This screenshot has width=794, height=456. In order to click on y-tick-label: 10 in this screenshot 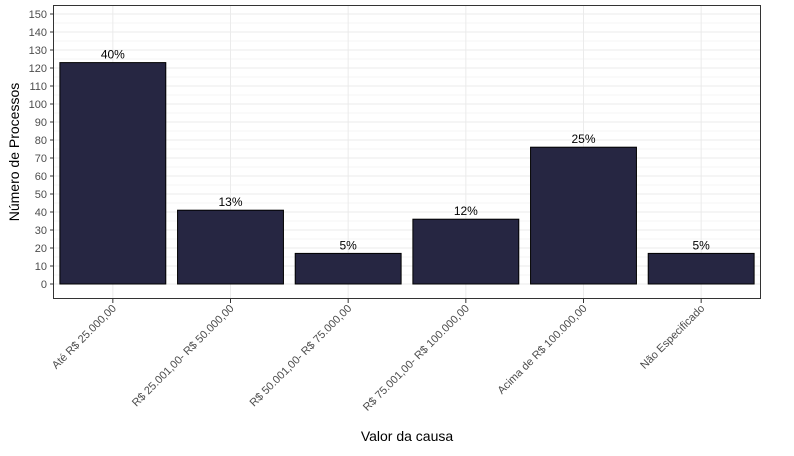, I will do `click(41, 267)`.